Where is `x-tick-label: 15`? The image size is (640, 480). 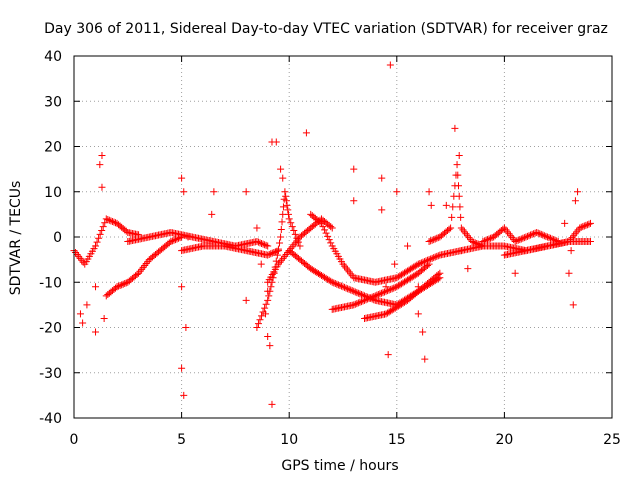 x-tick-label: 15 is located at coordinates (397, 440).